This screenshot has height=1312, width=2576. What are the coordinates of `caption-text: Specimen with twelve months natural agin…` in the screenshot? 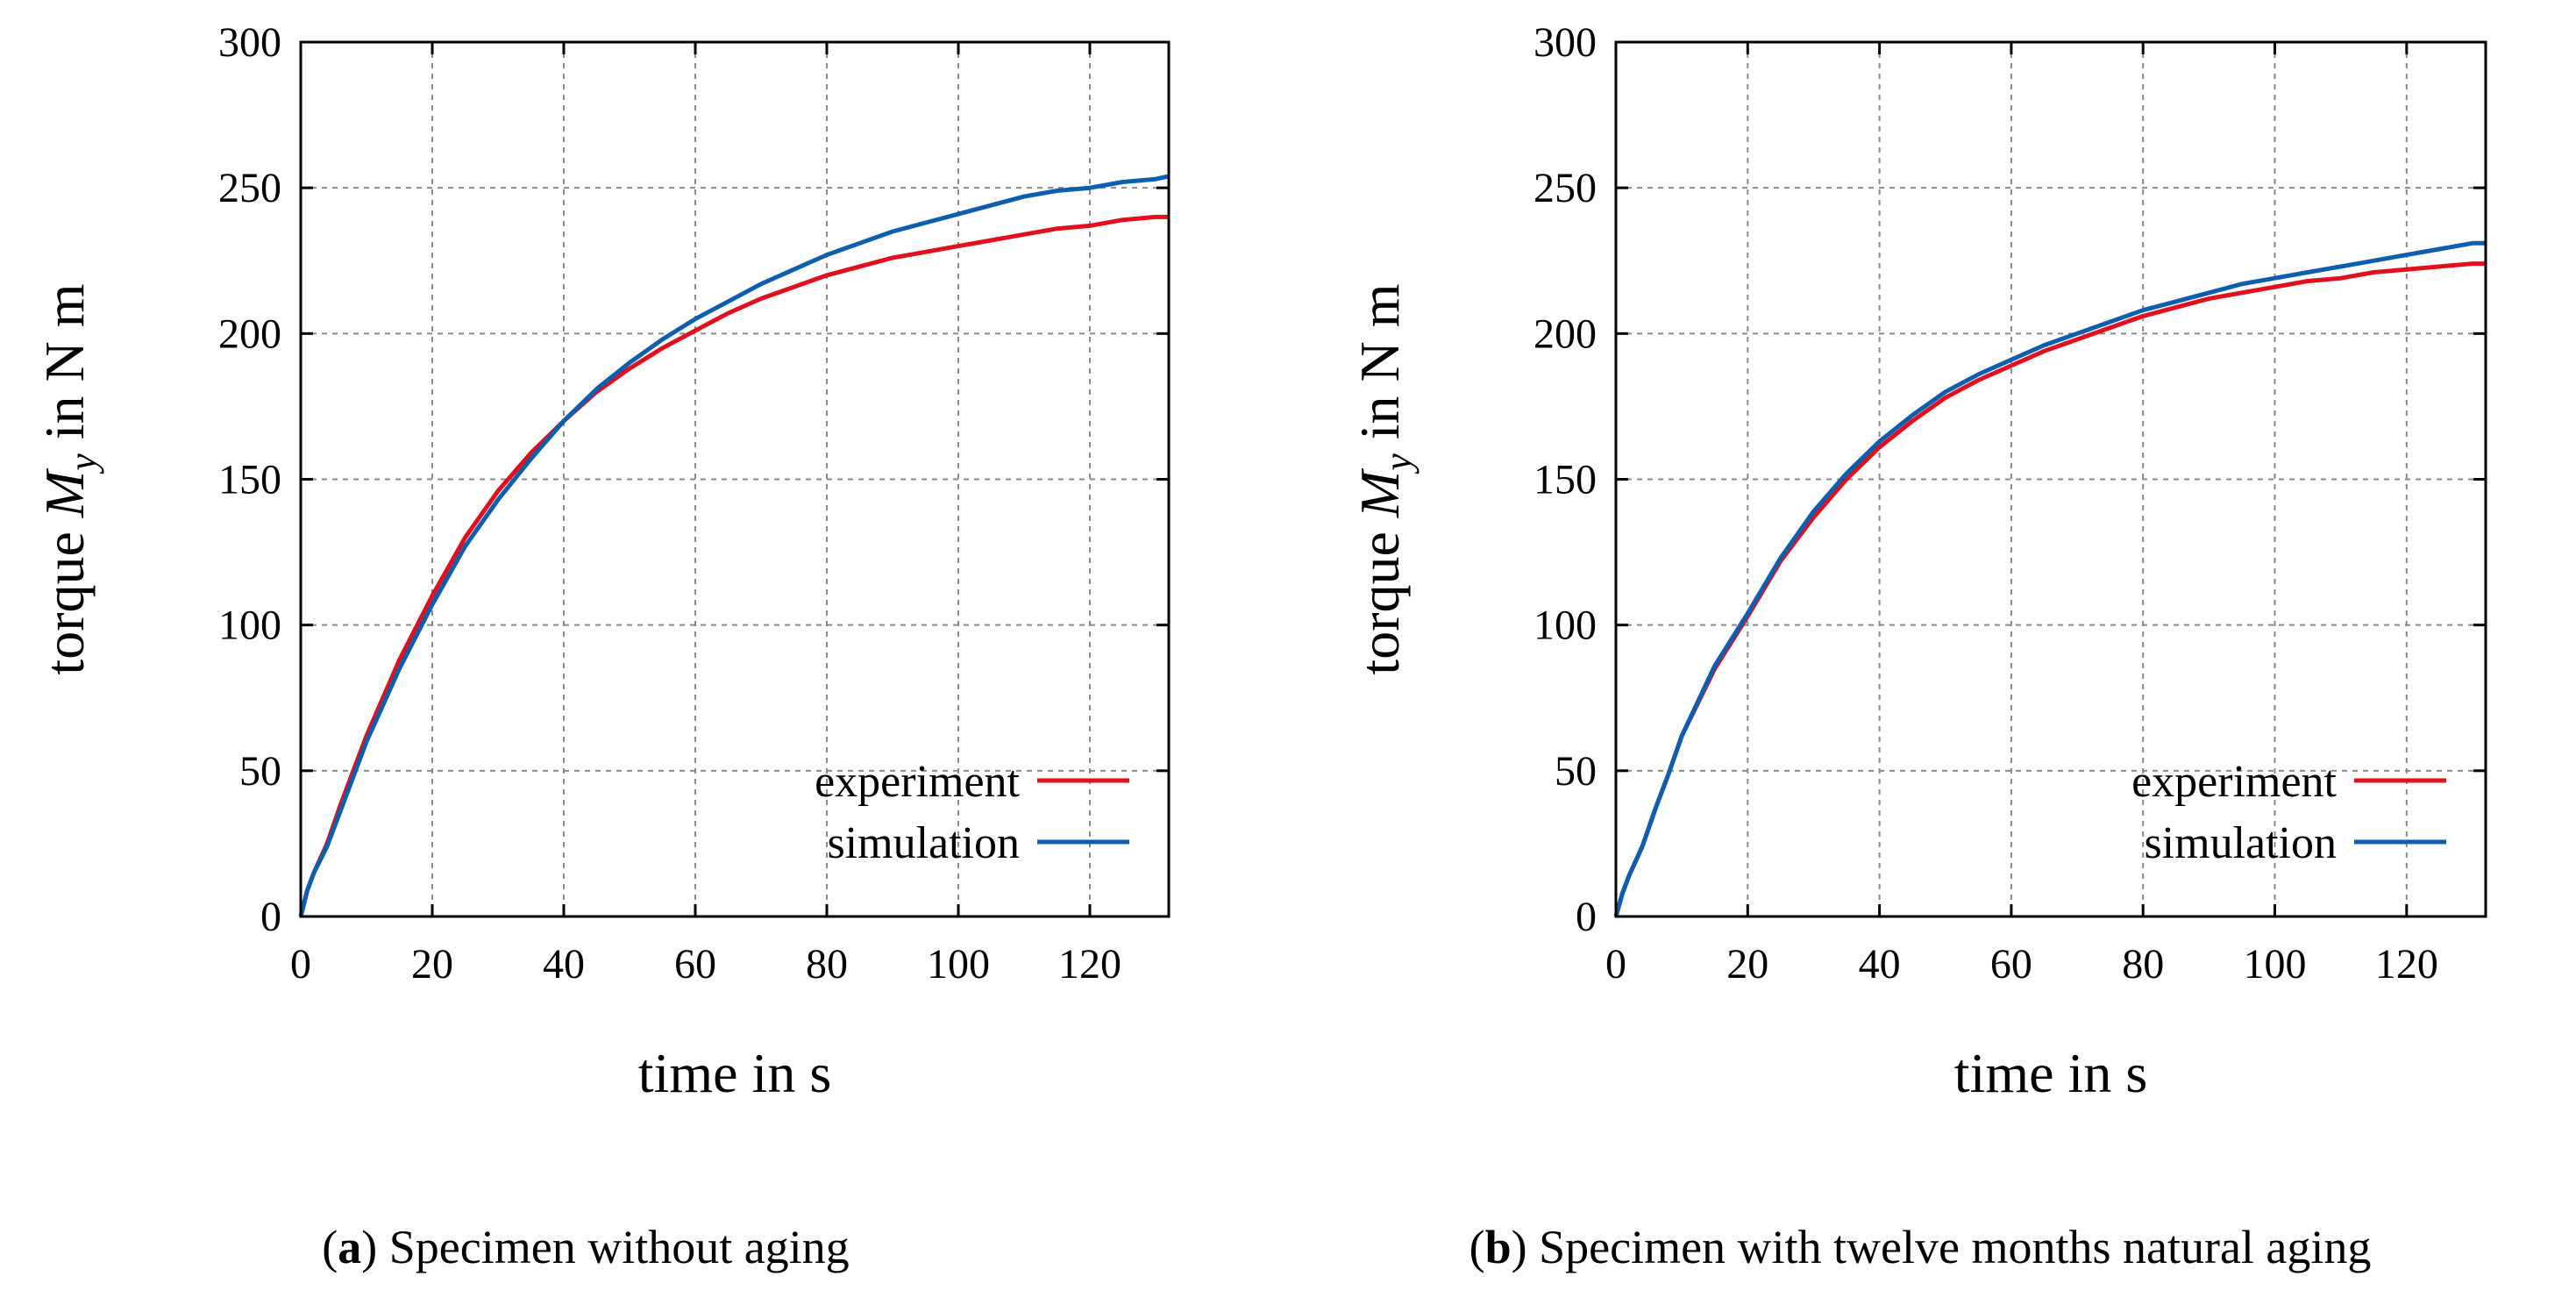 It's located at (1955, 1247).